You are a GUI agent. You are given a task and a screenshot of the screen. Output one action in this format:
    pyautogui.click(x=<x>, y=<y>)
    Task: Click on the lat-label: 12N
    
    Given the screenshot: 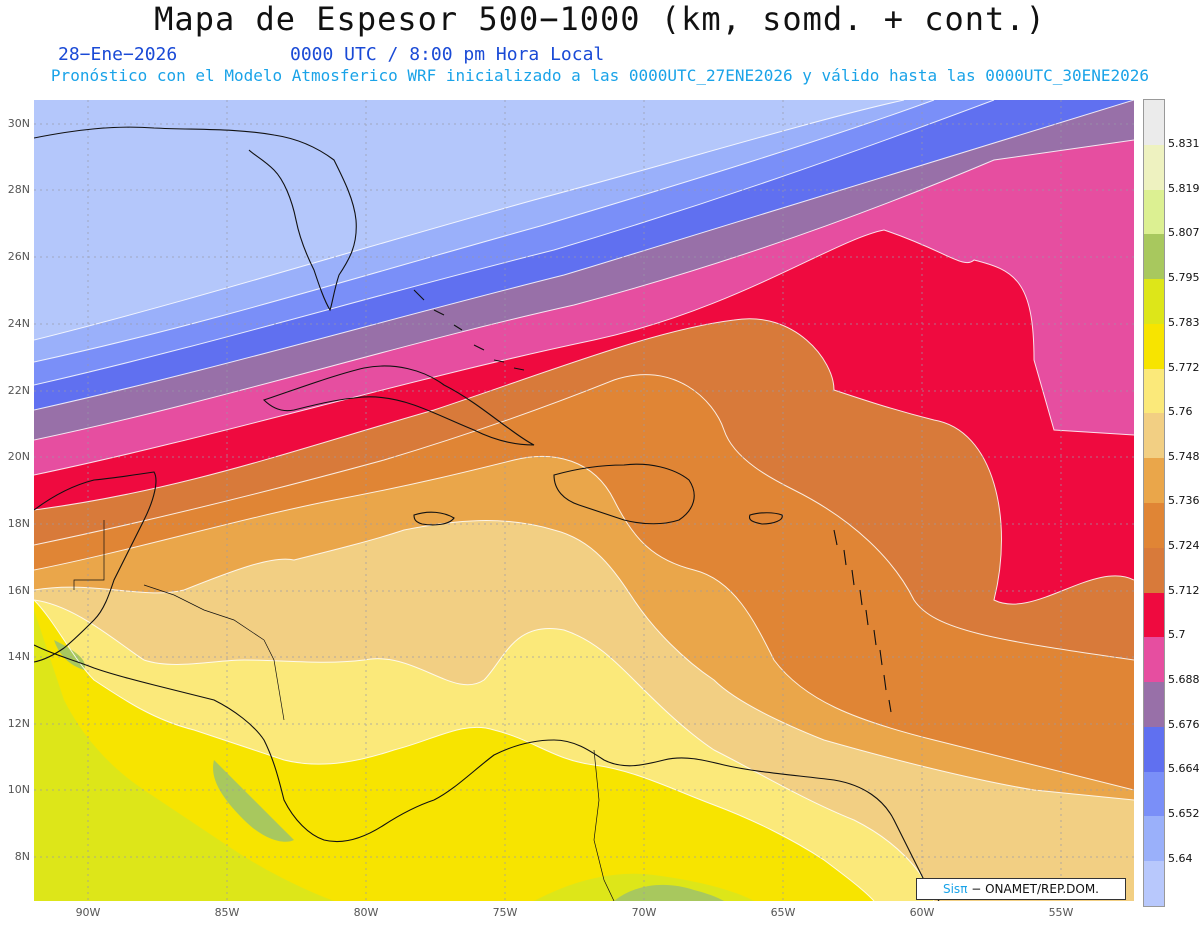 What is the action you would take?
    pyautogui.click(x=18, y=723)
    